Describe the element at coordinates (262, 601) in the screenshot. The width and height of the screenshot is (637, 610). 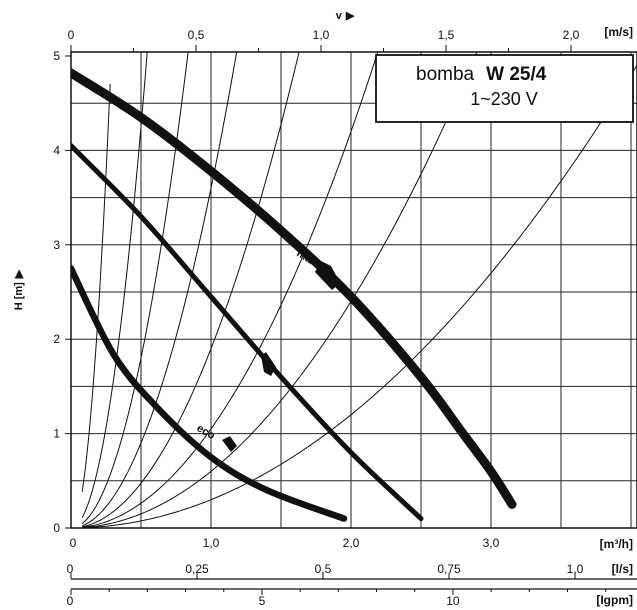
I see `igpm-tick-label: 5` at that location.